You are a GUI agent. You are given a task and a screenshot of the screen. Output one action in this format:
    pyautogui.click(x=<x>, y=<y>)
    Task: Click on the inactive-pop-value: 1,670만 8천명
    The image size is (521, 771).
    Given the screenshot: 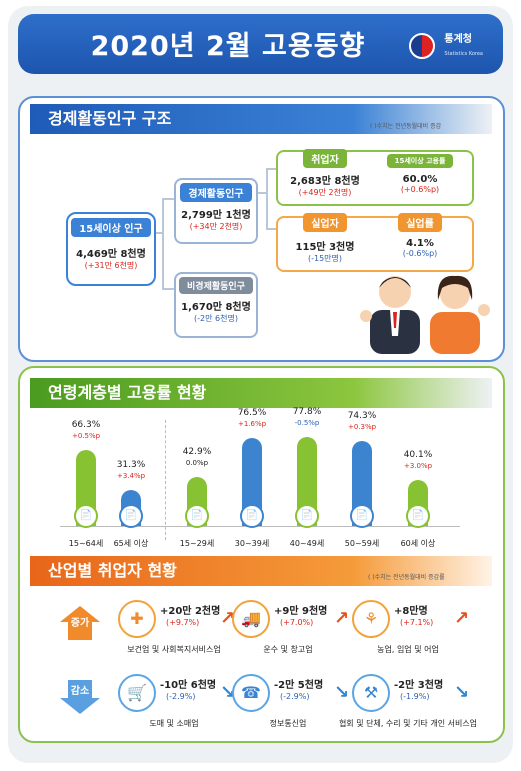 What is the action you would take?
    pyautogui.click(x=216, y=307)
    